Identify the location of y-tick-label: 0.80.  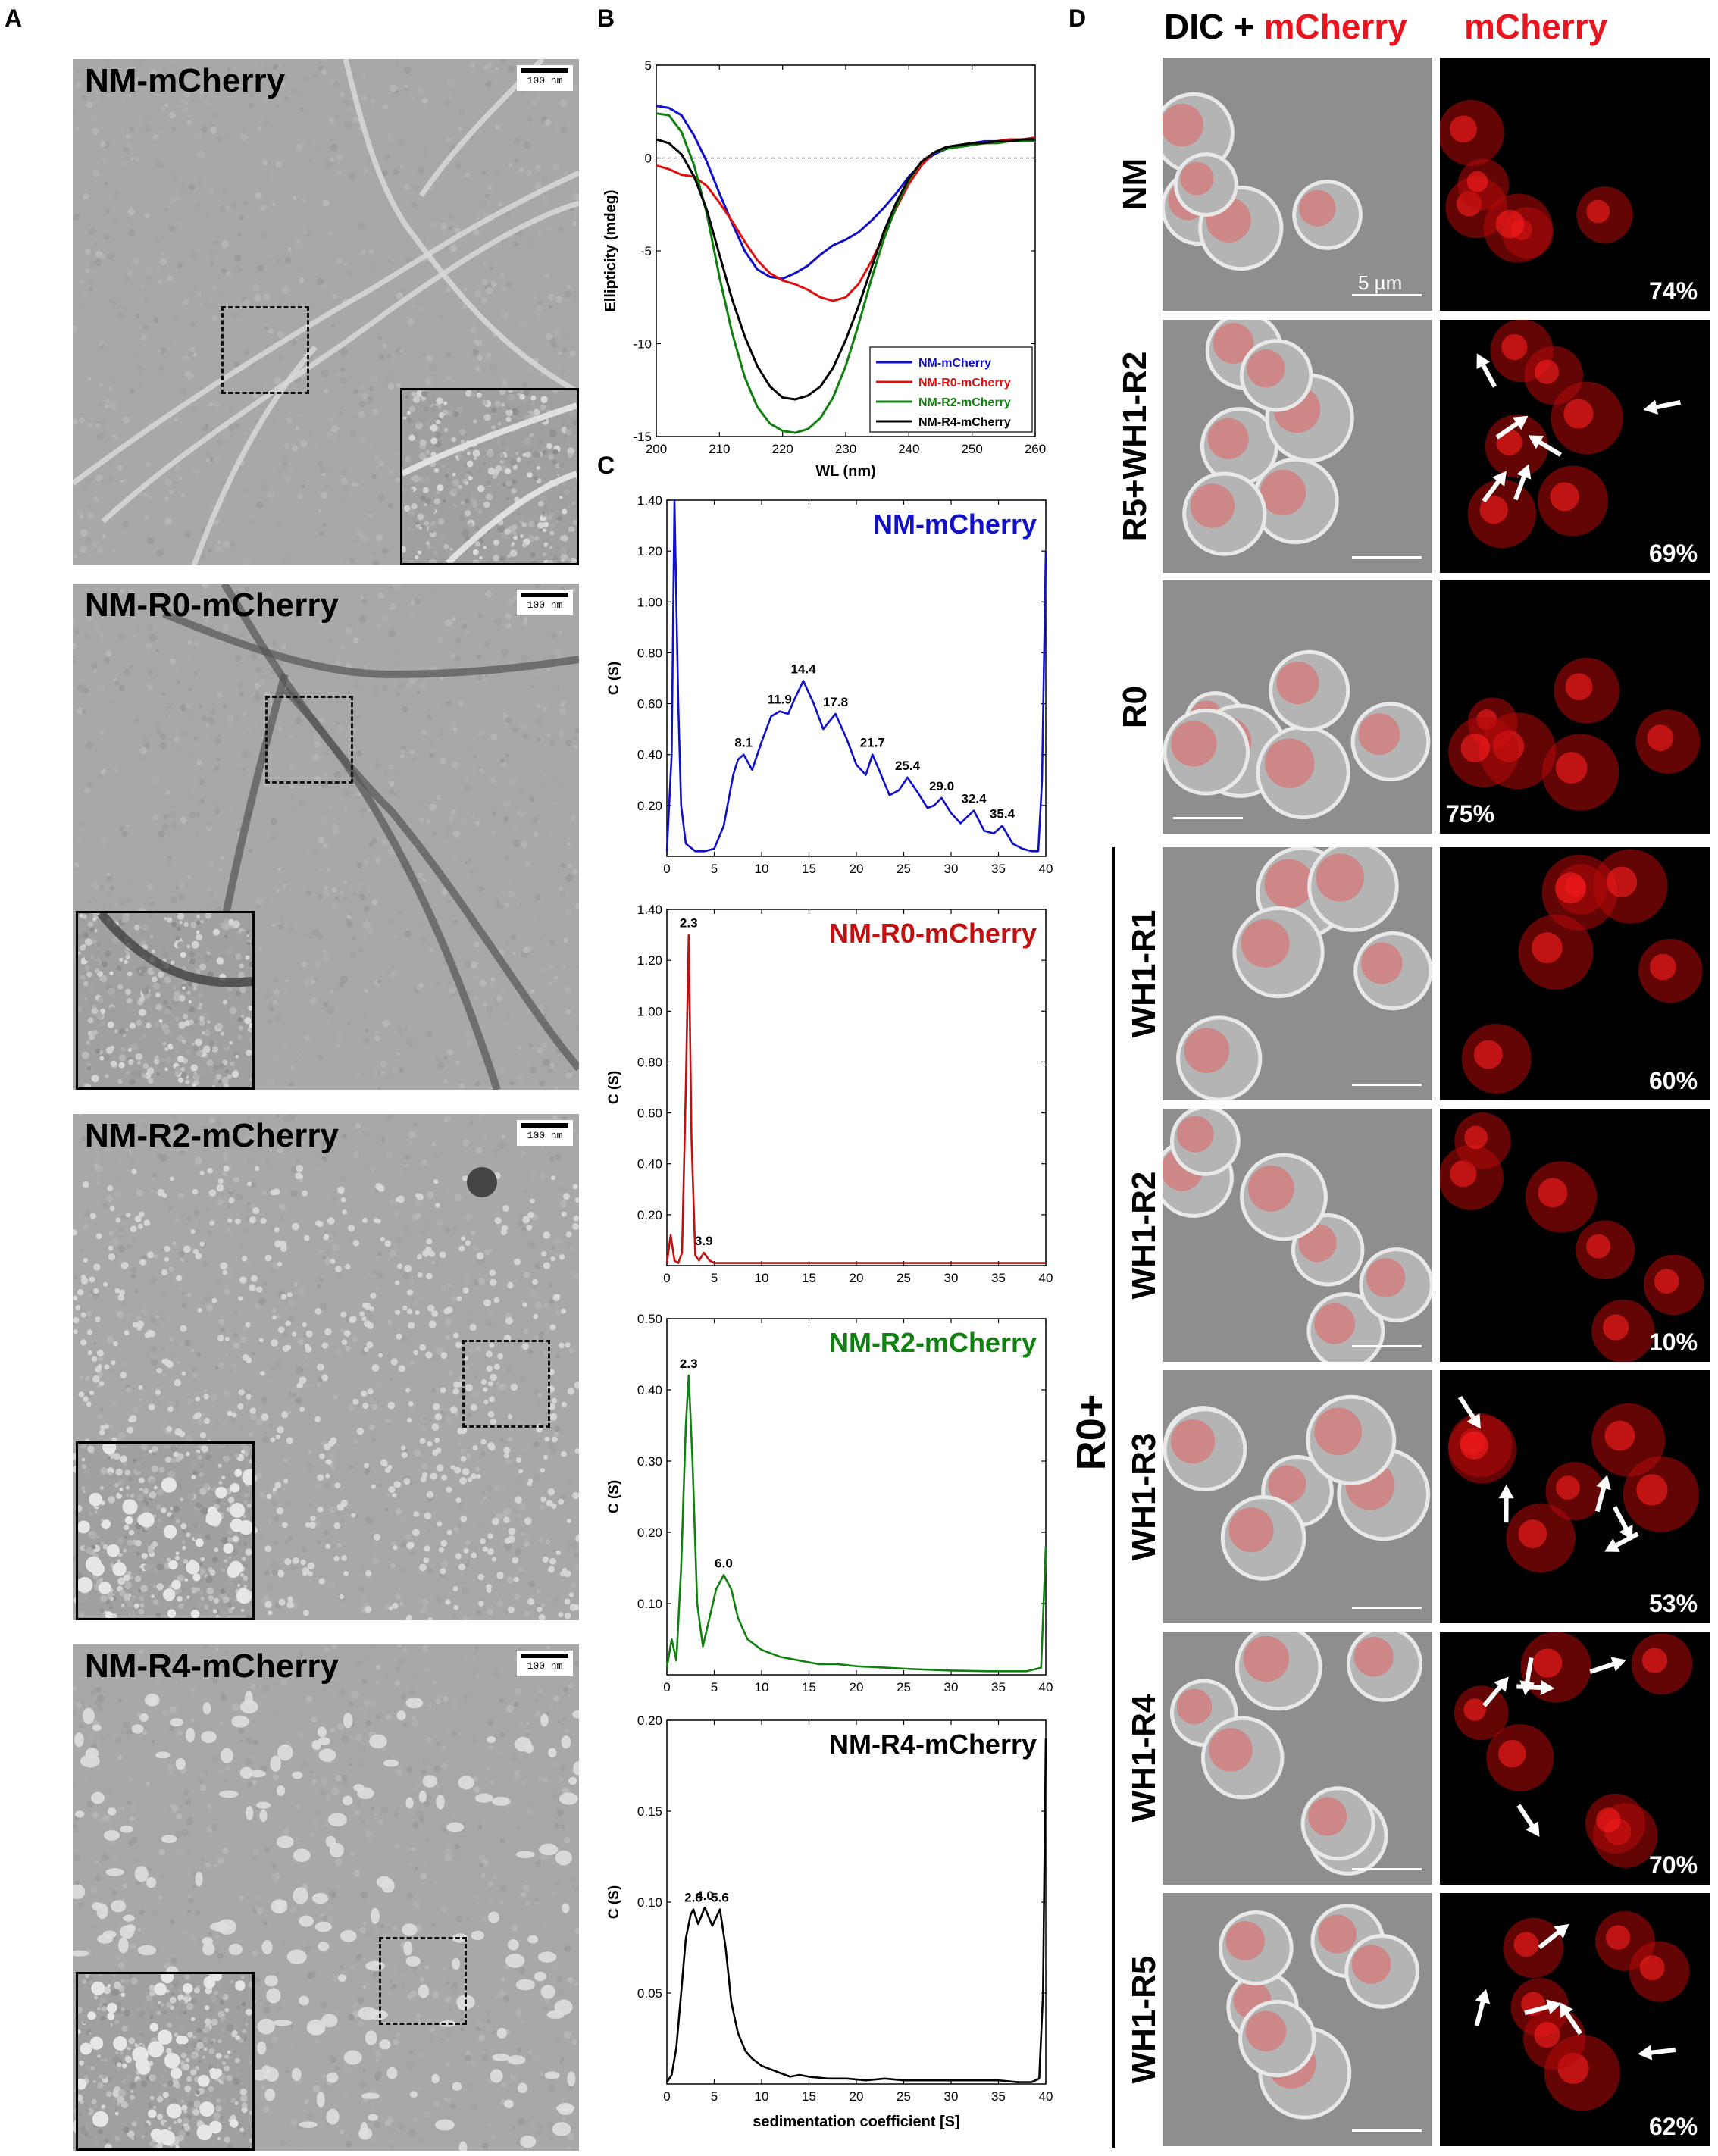
(650, 653).